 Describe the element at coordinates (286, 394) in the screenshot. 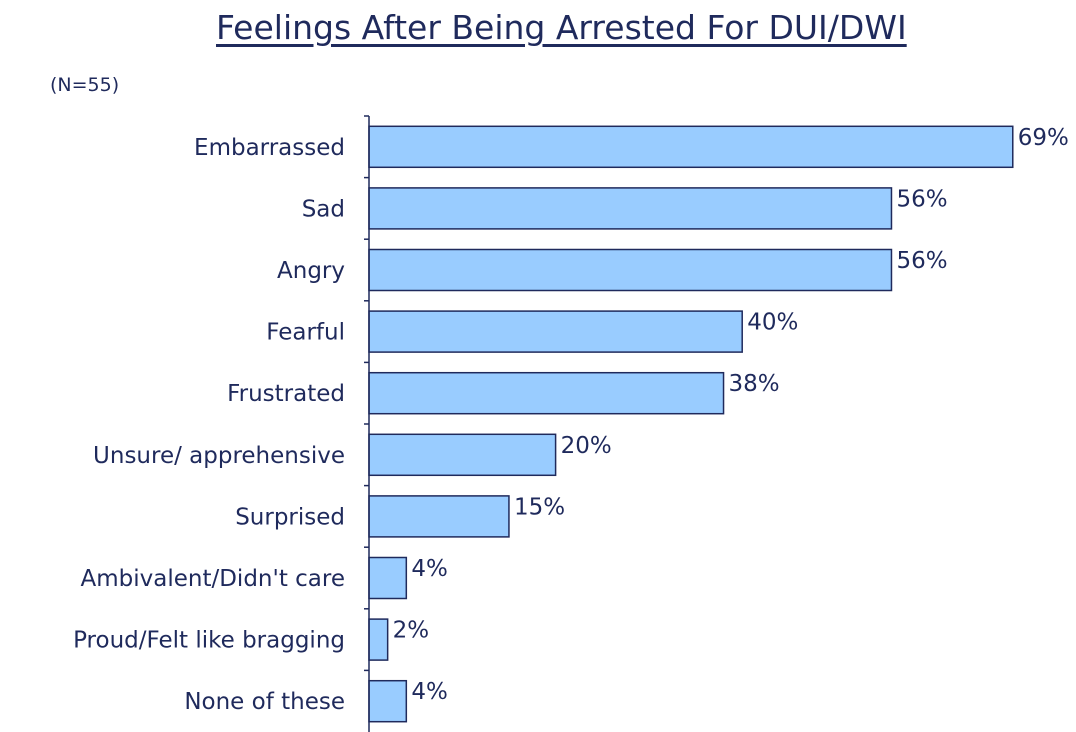

I see `category-label: Frustrated` at that location.